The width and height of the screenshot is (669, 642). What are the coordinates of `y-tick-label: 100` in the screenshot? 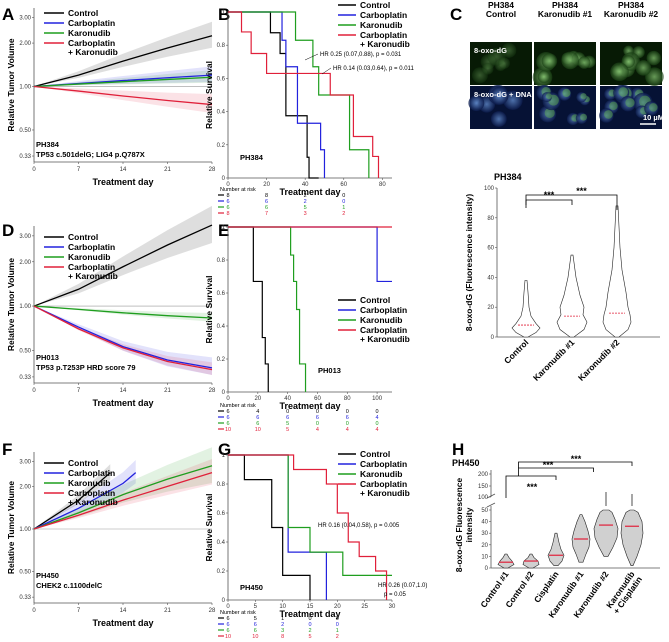 It's located at (483, 498).